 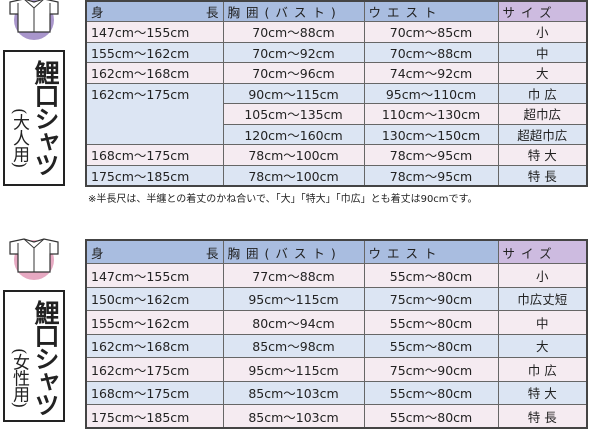 I want to click on table-row: 175cm〜185cm 85cm〜103cm 55cm〜80cm 特 長, so click(x=336, y=416).